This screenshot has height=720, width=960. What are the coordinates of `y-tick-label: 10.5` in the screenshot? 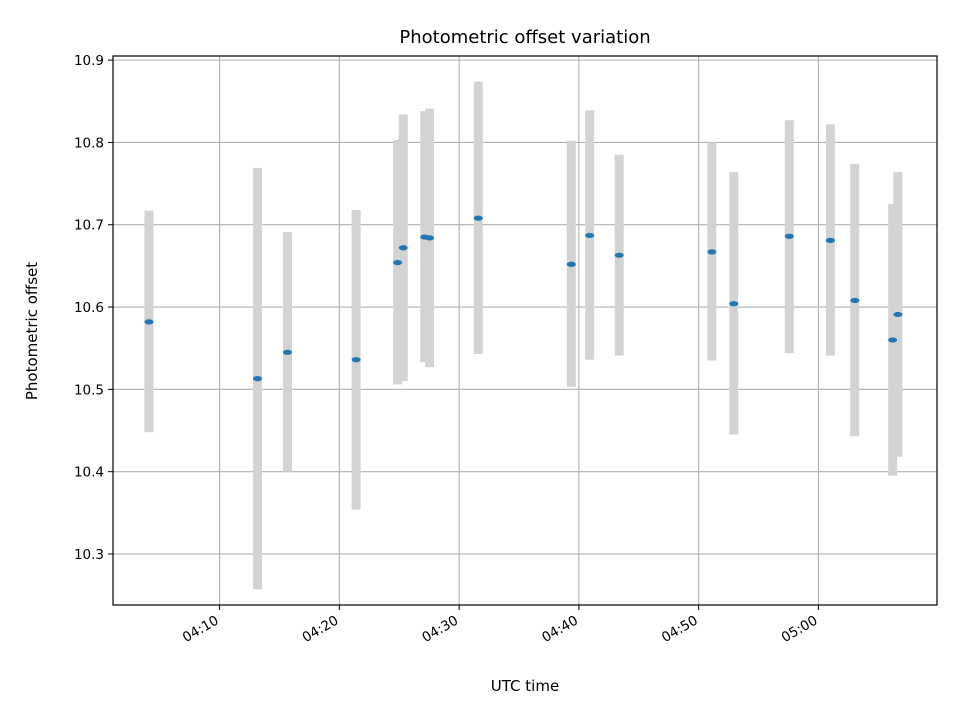 It's located at (89, 390).